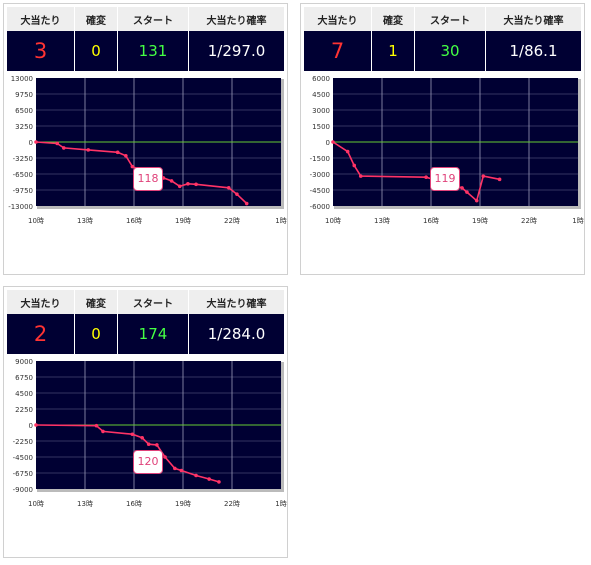 Image resolution: width=591 pixels, height=565 pixels. What do you see at coordinates (320, 191) in the screenshot?
I see `y-tick-label: -4500` at bounding box center [320, 191].